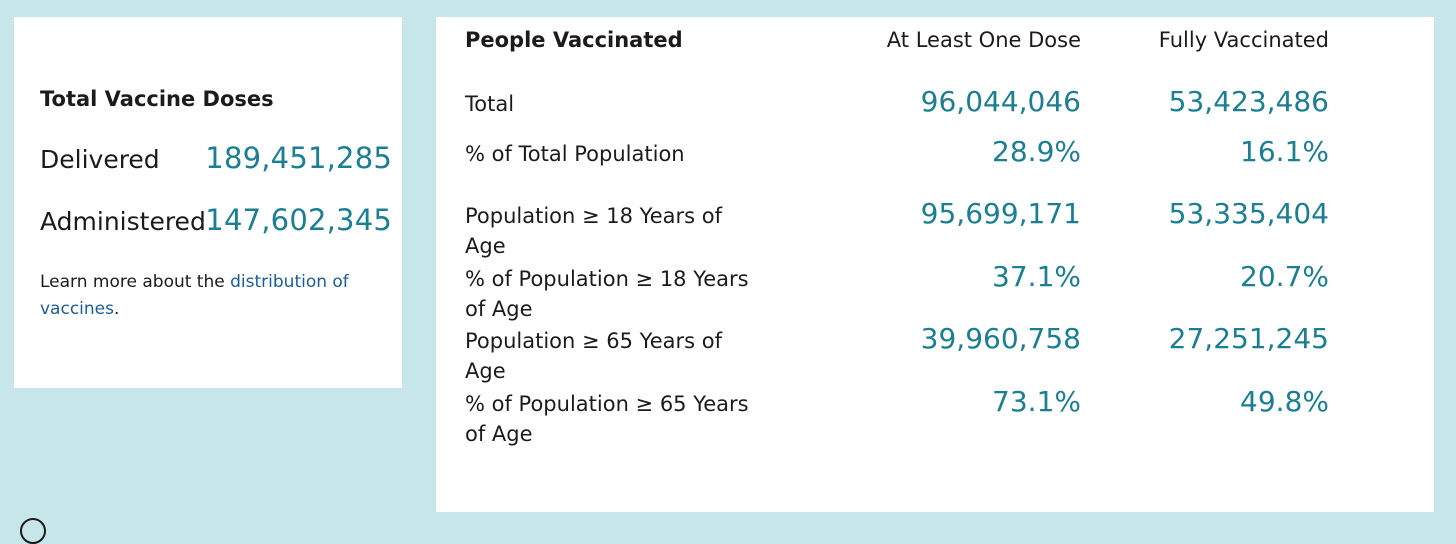 The image size is (1456, 544). Describe the element at coordinates (298, 220) in the screenshot. I see `administered-value: 147,602,345` at that location.